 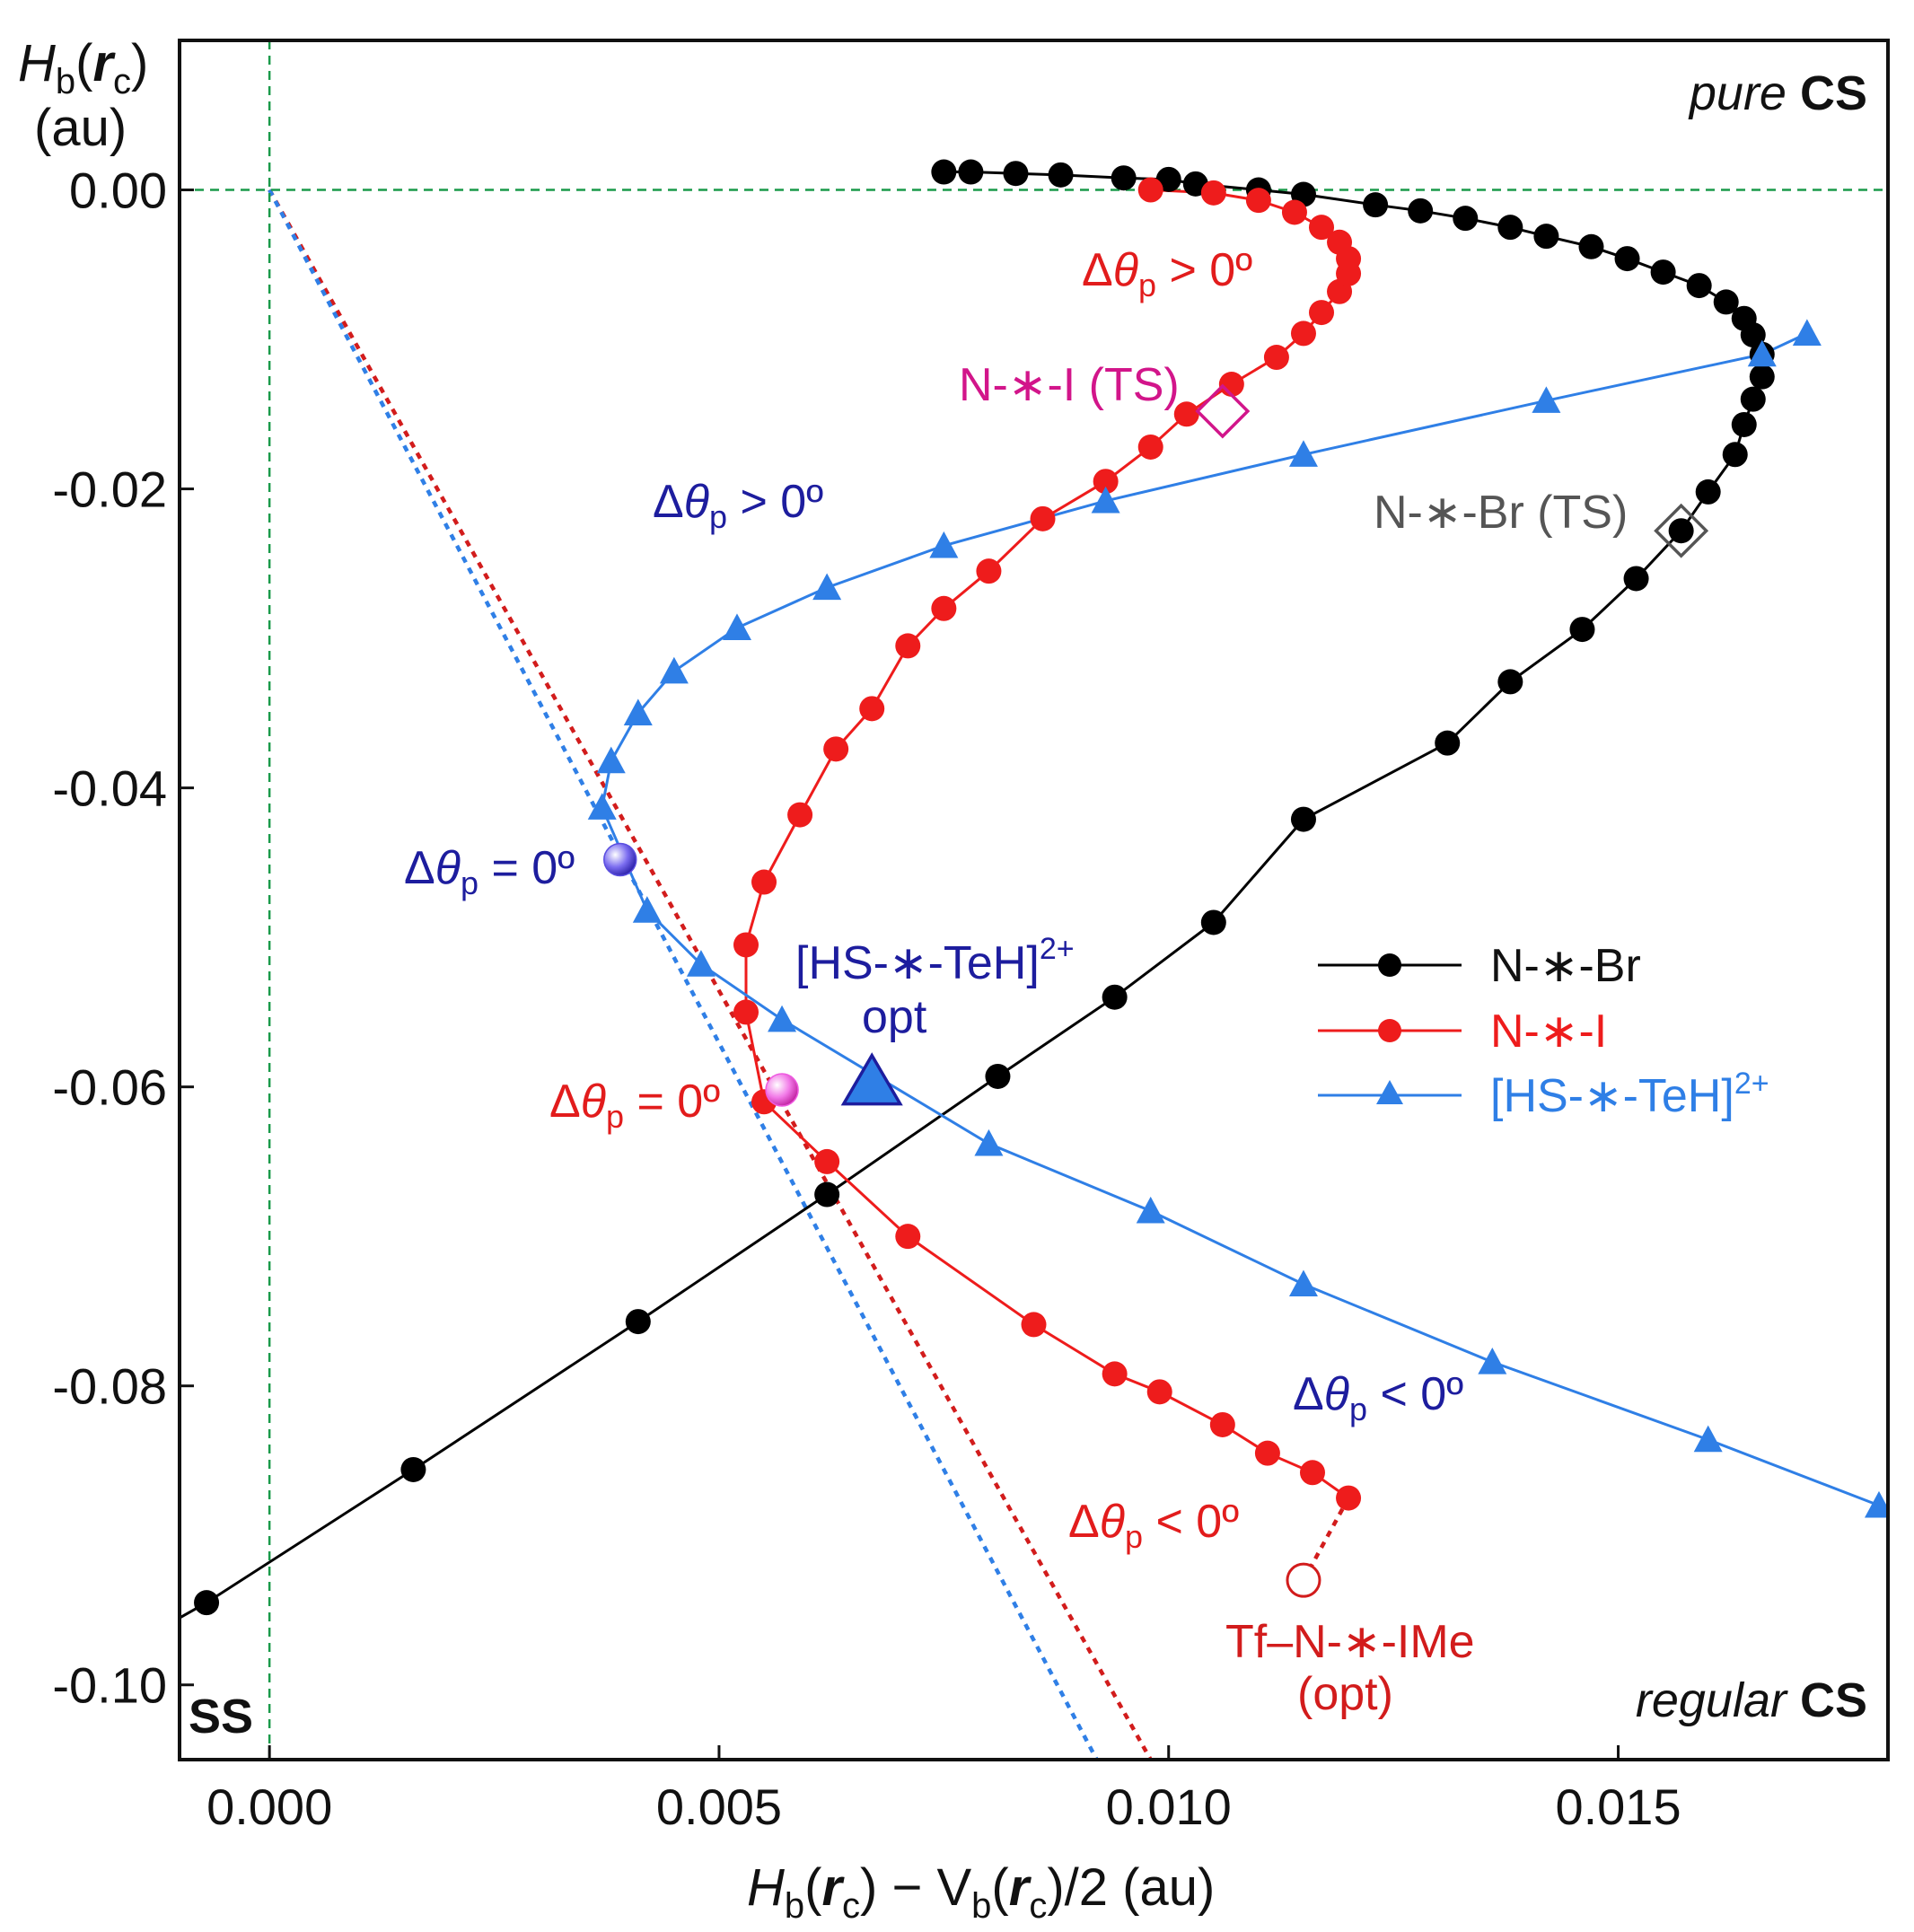 What do you see at coordinates (1167, 273) in the screenshot?
I see `red-dtheta-pos-label: Δθp > 0º` at bounding box center [1167, 273].